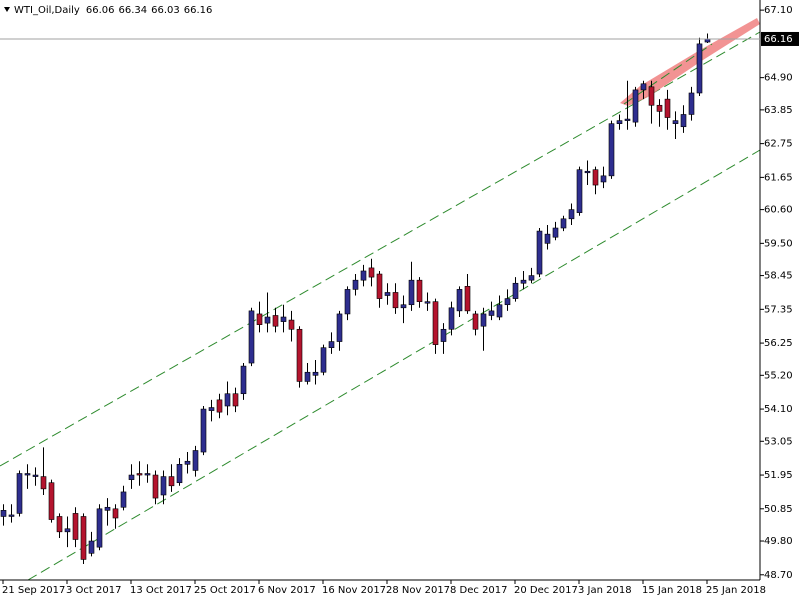 The width and height of the screenshot is (800, 600). I want to click on y-tick-label: 67.10, so click(778, 10).